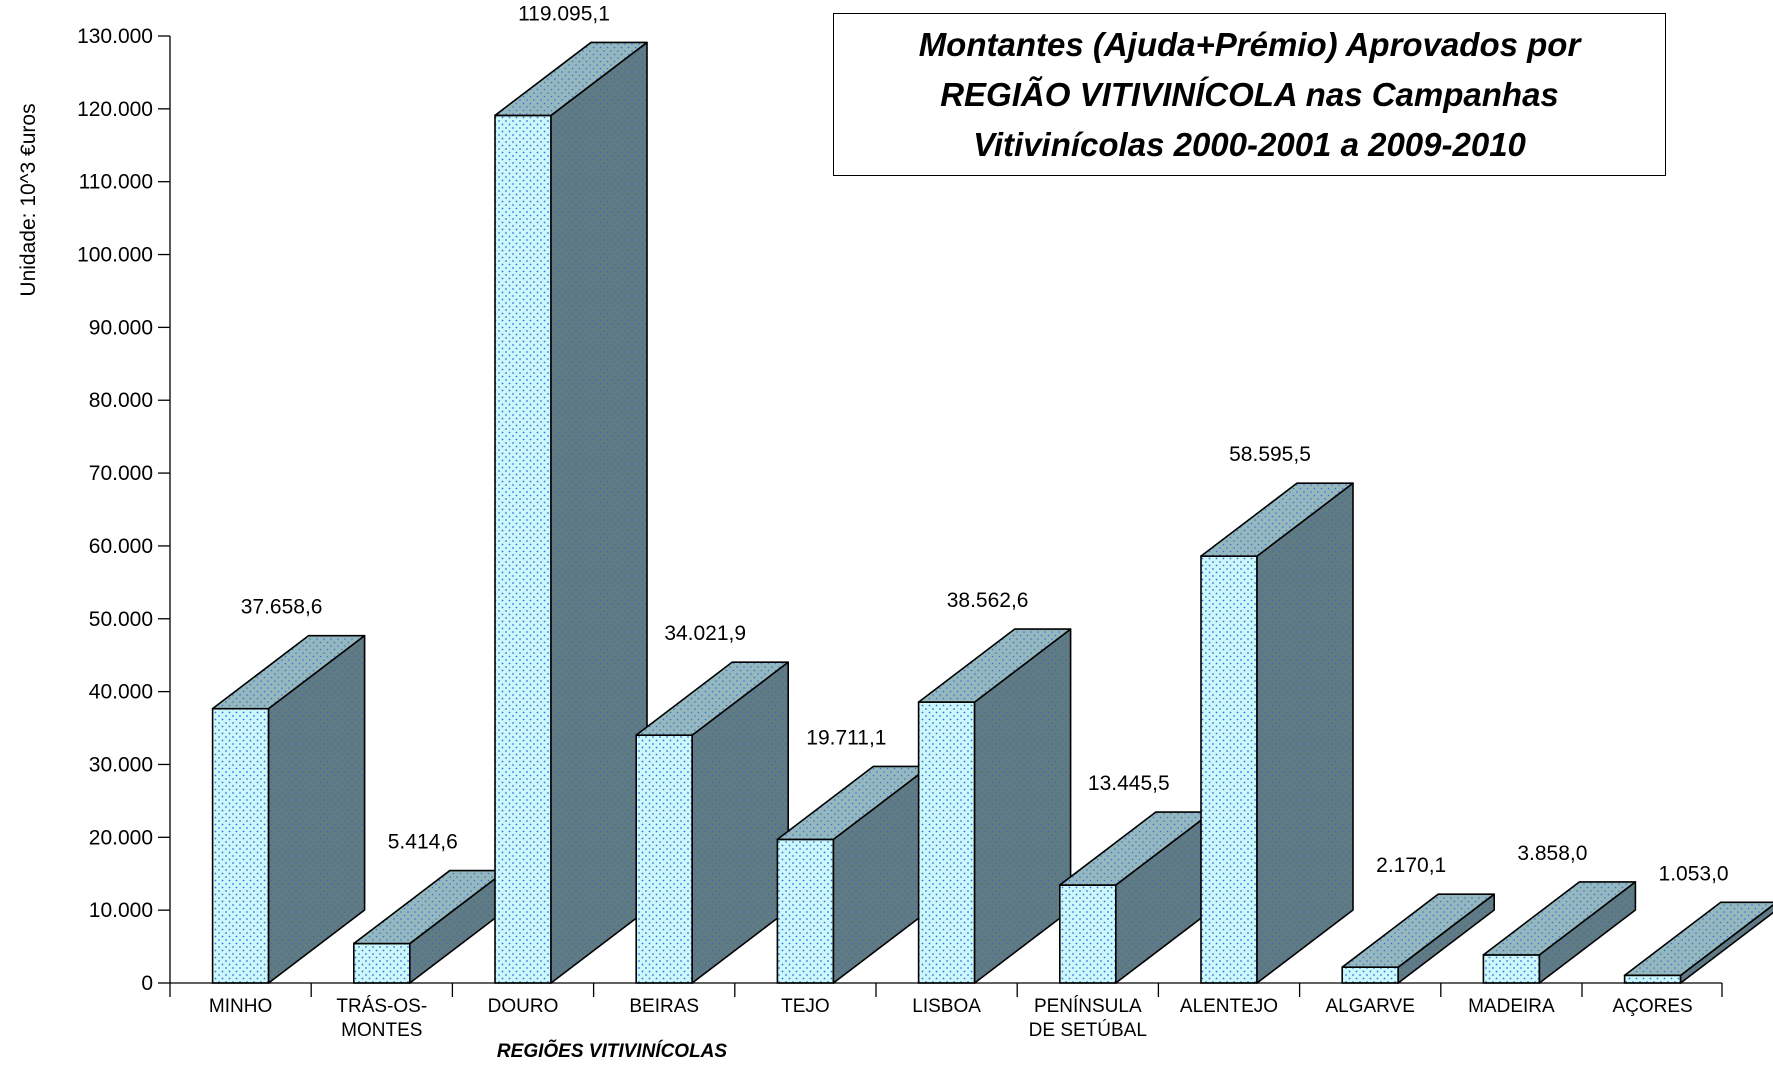 Image resolution: width=1773 pixels, height=1068 pixels. I want to click on x-category-label: TEJO, so click(805, 1006).